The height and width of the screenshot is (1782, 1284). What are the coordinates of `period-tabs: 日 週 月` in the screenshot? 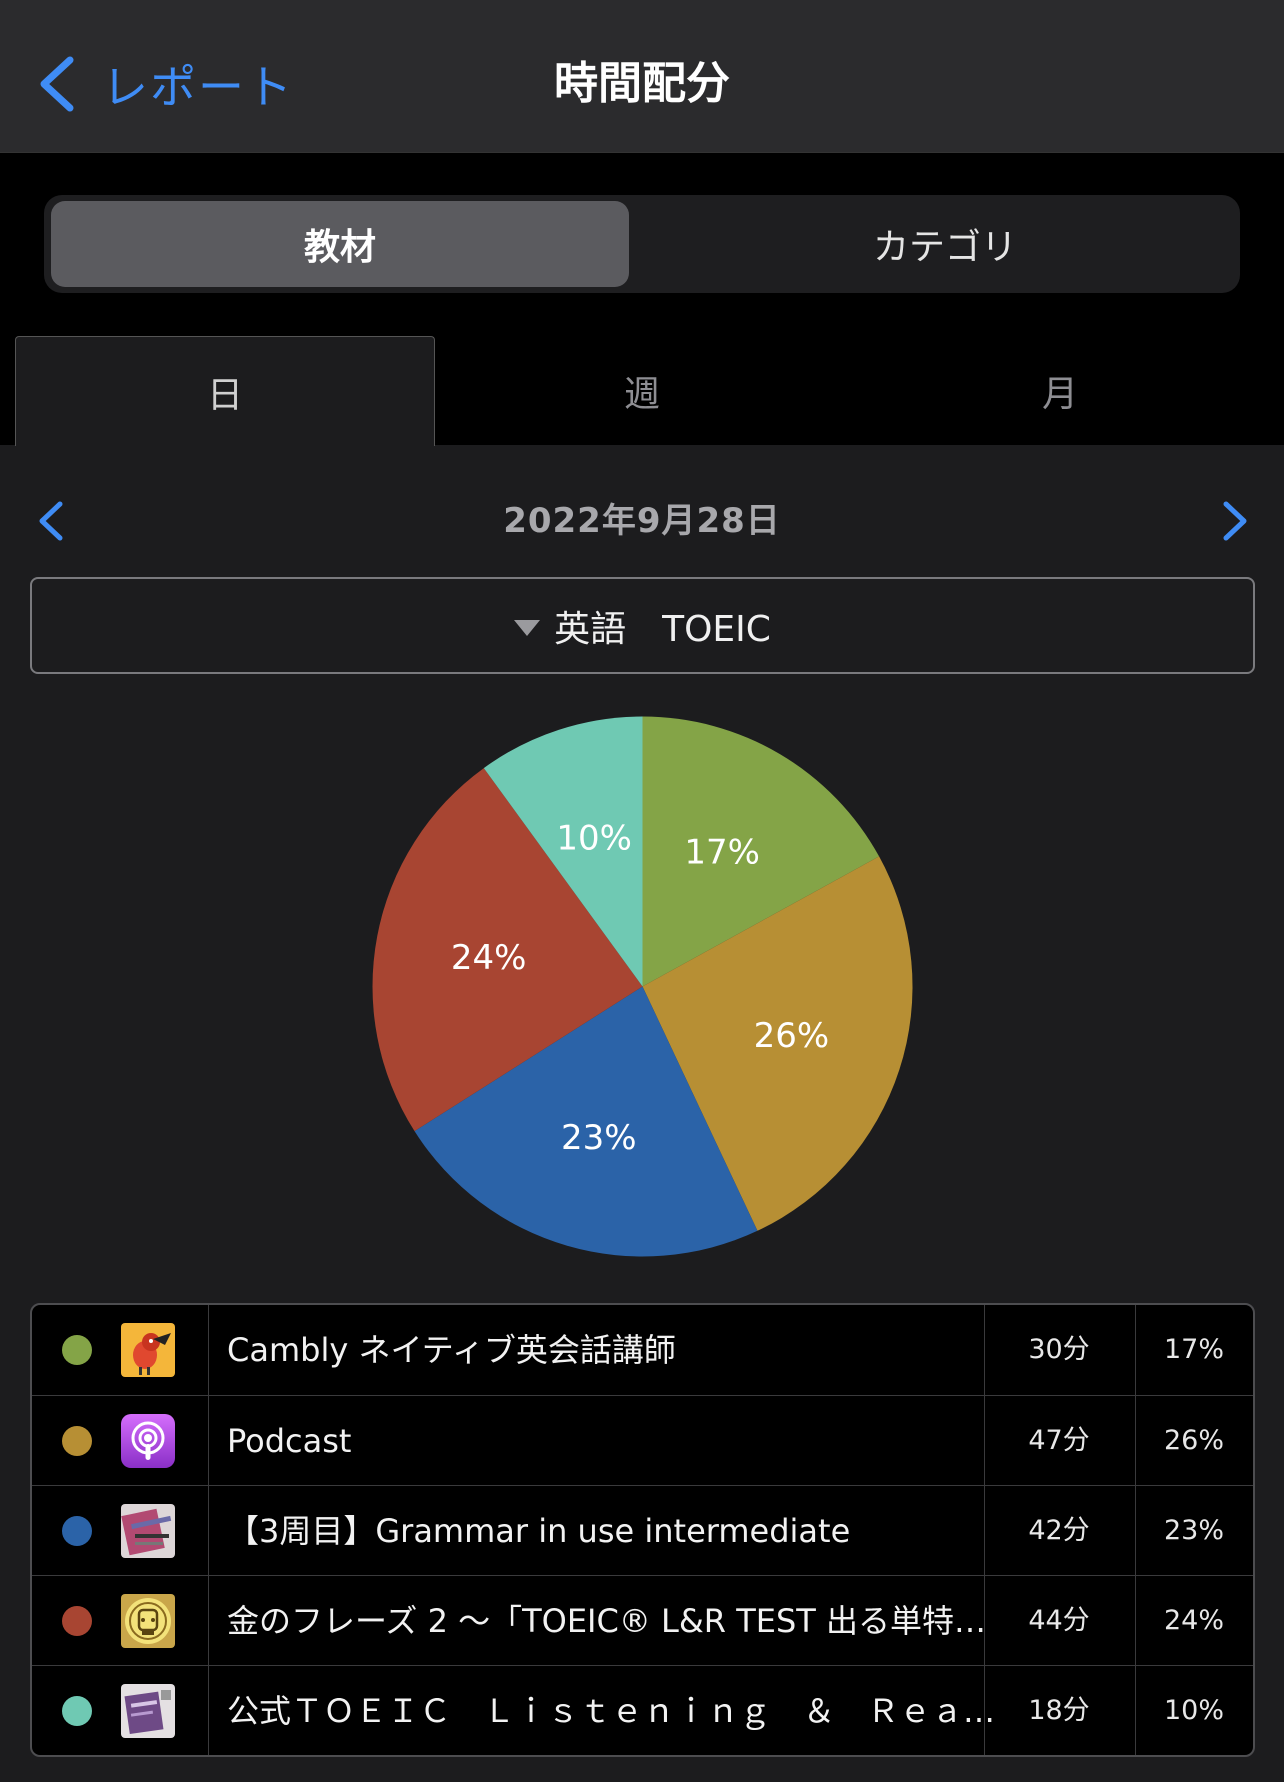 It's located at (642, 391).